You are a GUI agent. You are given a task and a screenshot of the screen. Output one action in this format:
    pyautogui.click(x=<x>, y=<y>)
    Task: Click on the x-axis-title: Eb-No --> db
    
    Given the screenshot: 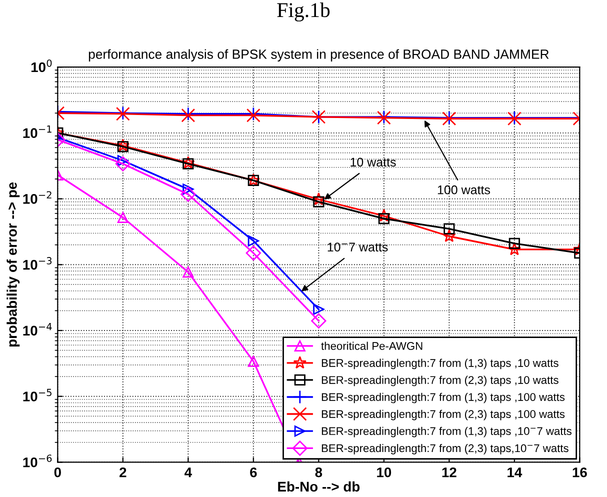 What is the action you would take?
    pyautogui.click(x=319, y=486)
    